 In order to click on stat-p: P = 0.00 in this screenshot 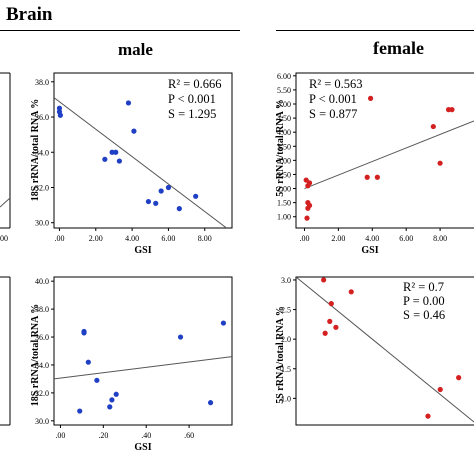, I will do `click(424, 301)`.